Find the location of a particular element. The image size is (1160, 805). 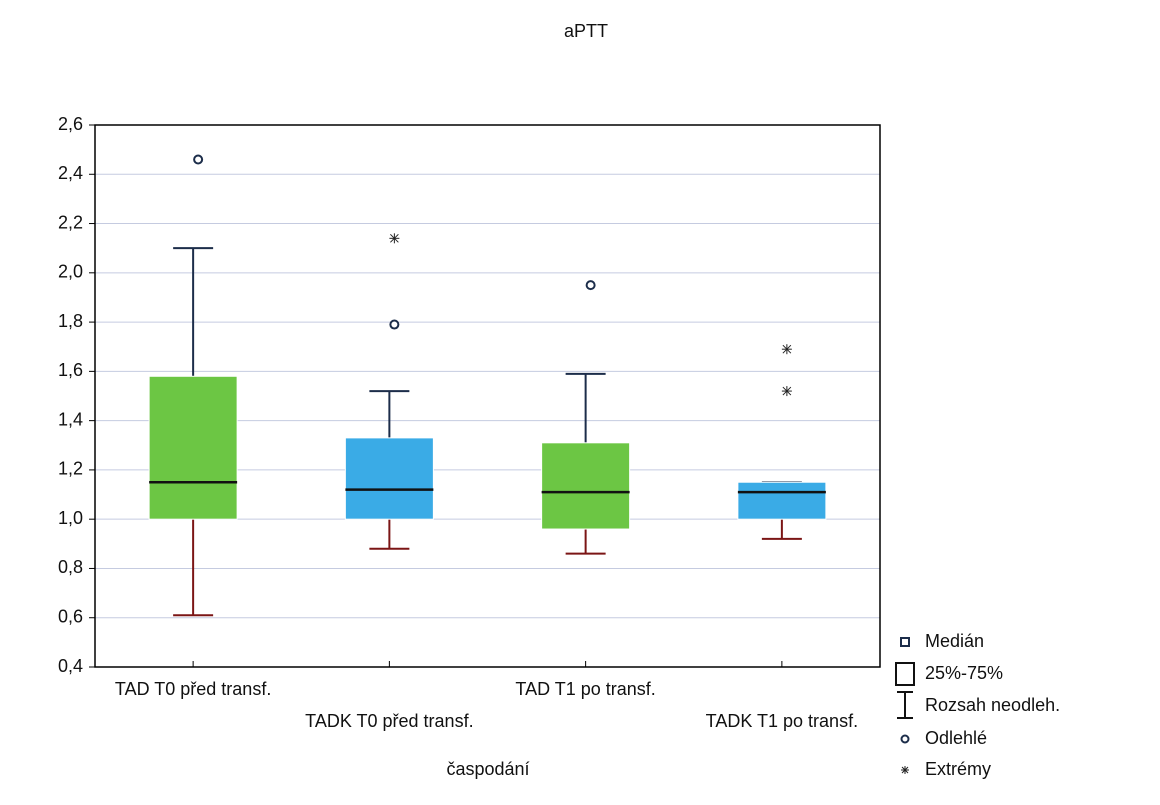

legend-median-icon is located at coordinates (905, 642).